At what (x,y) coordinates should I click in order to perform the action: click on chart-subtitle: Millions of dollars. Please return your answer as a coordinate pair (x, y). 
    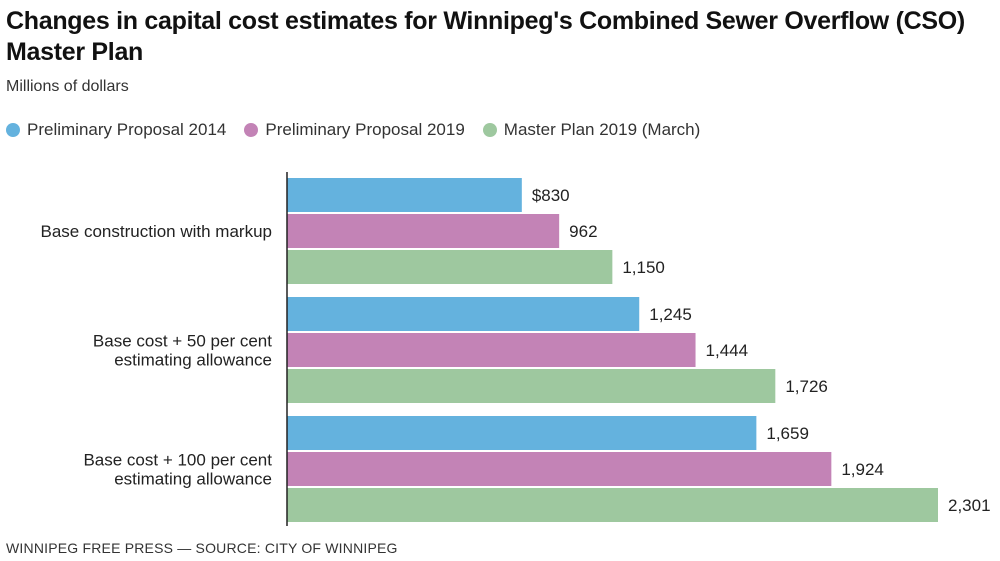
    Looking at the image, I should click on (67, 86).